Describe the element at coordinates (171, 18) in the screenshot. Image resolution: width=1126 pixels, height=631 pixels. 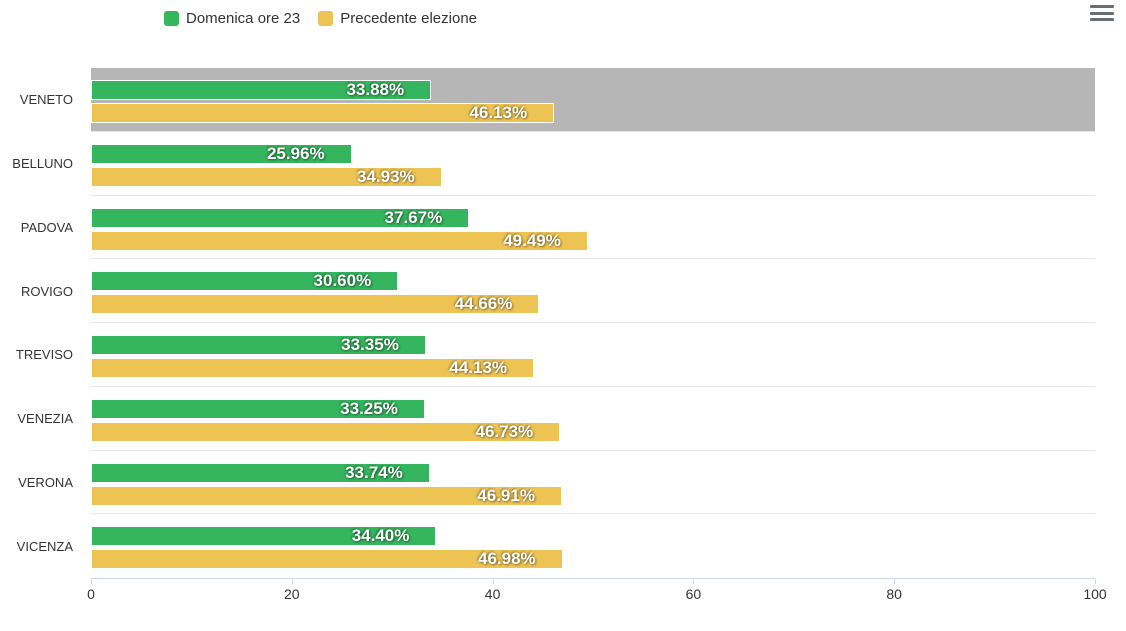
I see `green-swatch-icon` at that location.